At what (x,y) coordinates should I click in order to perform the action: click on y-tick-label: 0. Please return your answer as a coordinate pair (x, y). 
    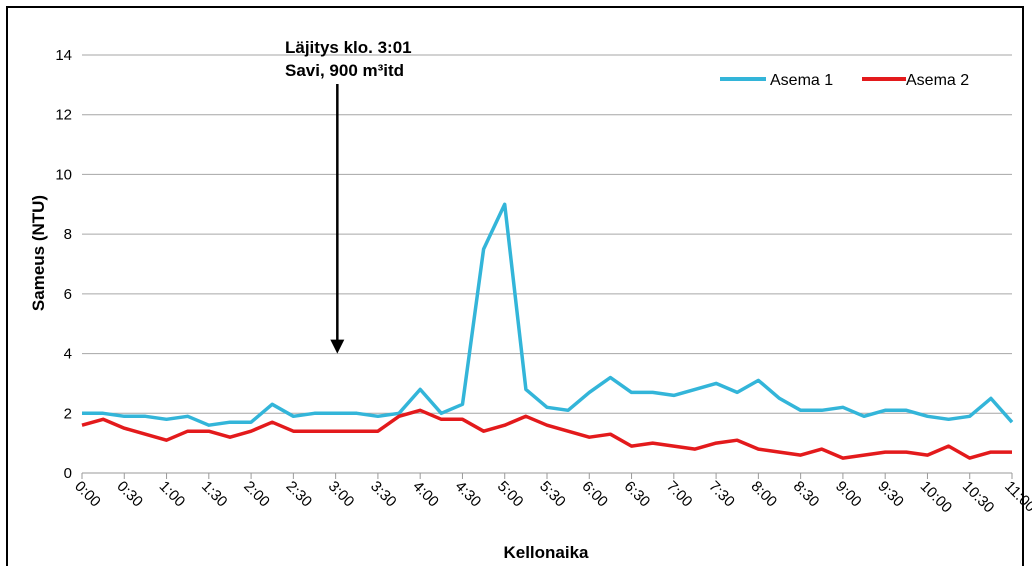
    Looking at the image, I should click on (68, 473).